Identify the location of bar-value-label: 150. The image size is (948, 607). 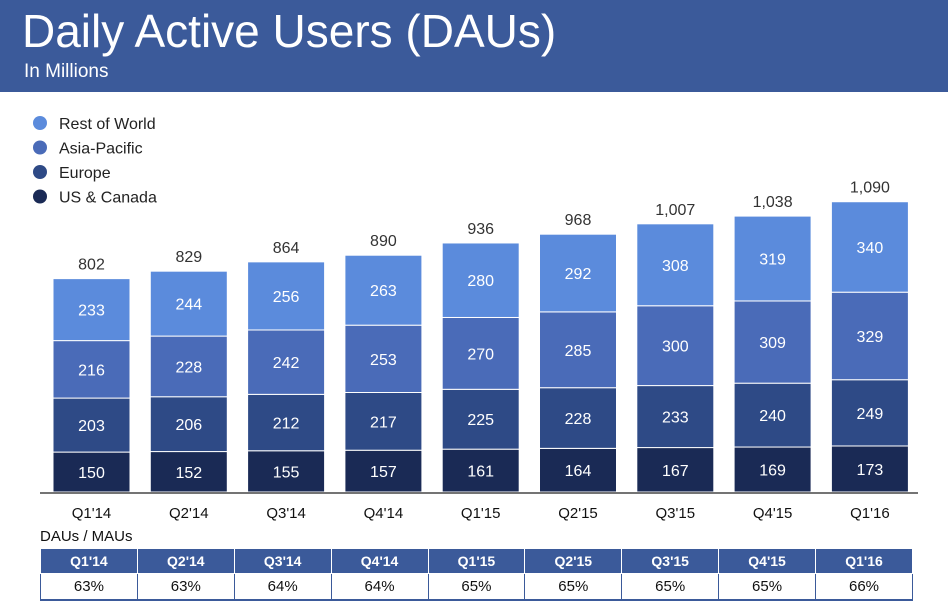
(91, 473).